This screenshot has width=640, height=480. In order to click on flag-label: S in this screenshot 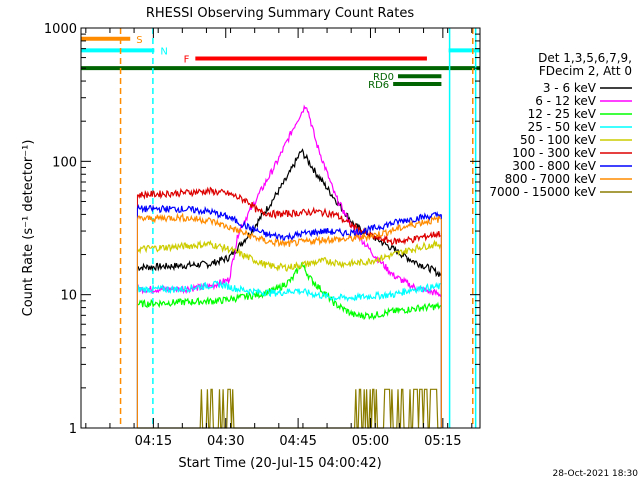, I will do `click(139, 40)`.